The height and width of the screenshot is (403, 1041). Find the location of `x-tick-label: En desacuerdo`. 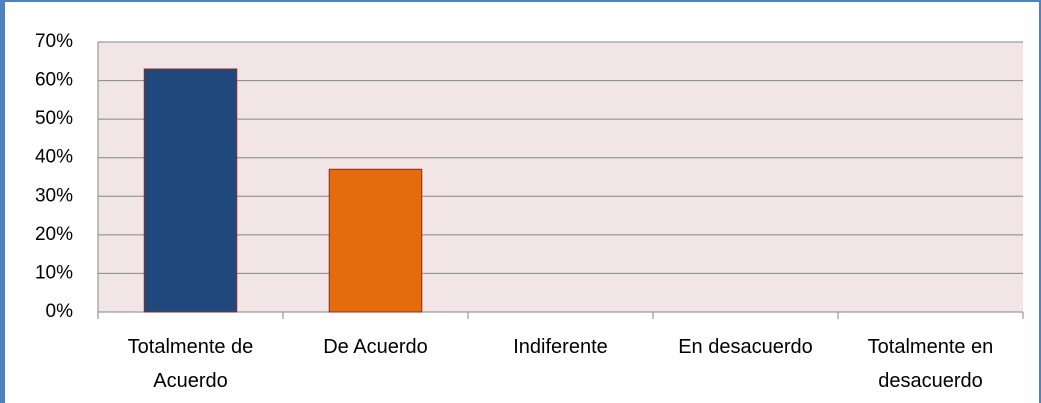

x-tick-label: En desacuerdo is located at coordinates (745, 347).